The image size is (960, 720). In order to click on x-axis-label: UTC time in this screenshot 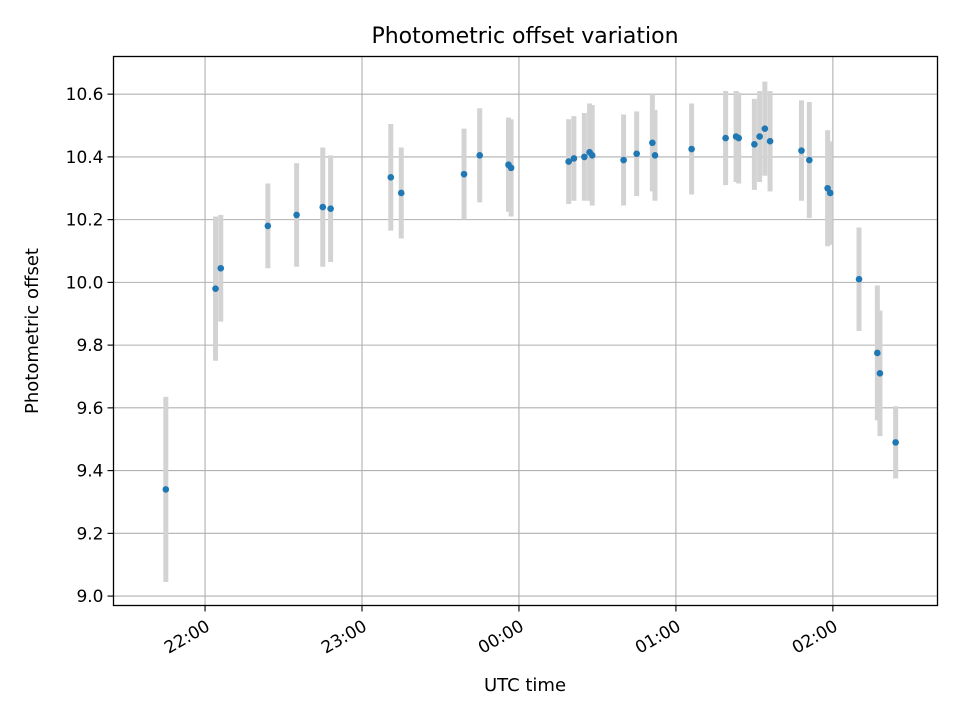, I will do `click(525, 685)`.